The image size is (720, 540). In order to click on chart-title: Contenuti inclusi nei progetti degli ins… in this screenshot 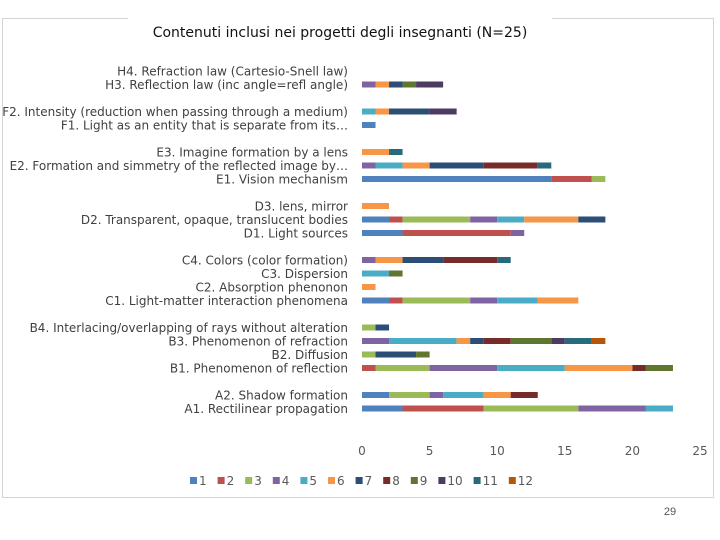, I will do `click(340, 33)`.